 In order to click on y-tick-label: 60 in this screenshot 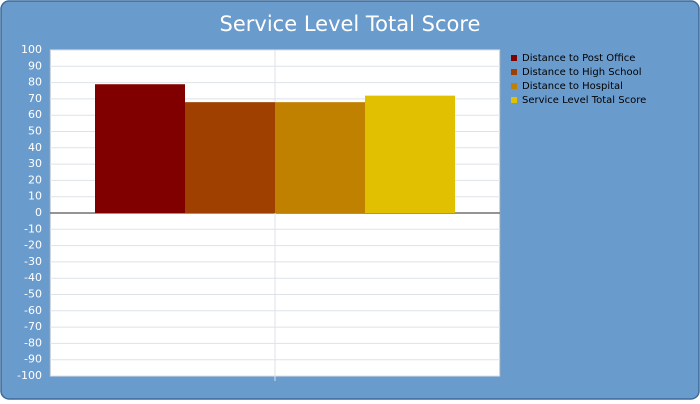, I will do `click(35, 114)`.